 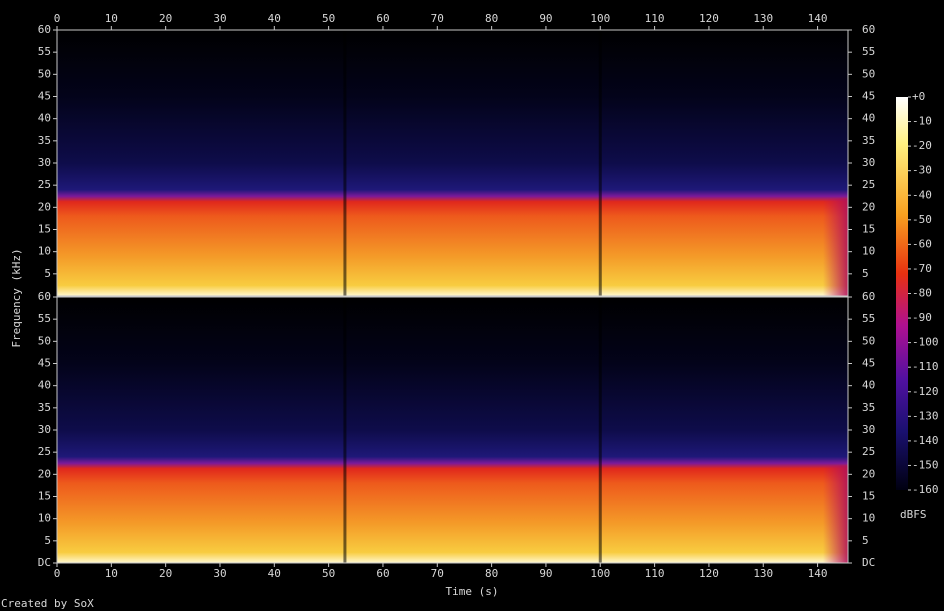 What do you see at coordinates (922, 121) in the screenshot?
I see `colorbar-tick-label: -10` at bounding box center [922, 121].